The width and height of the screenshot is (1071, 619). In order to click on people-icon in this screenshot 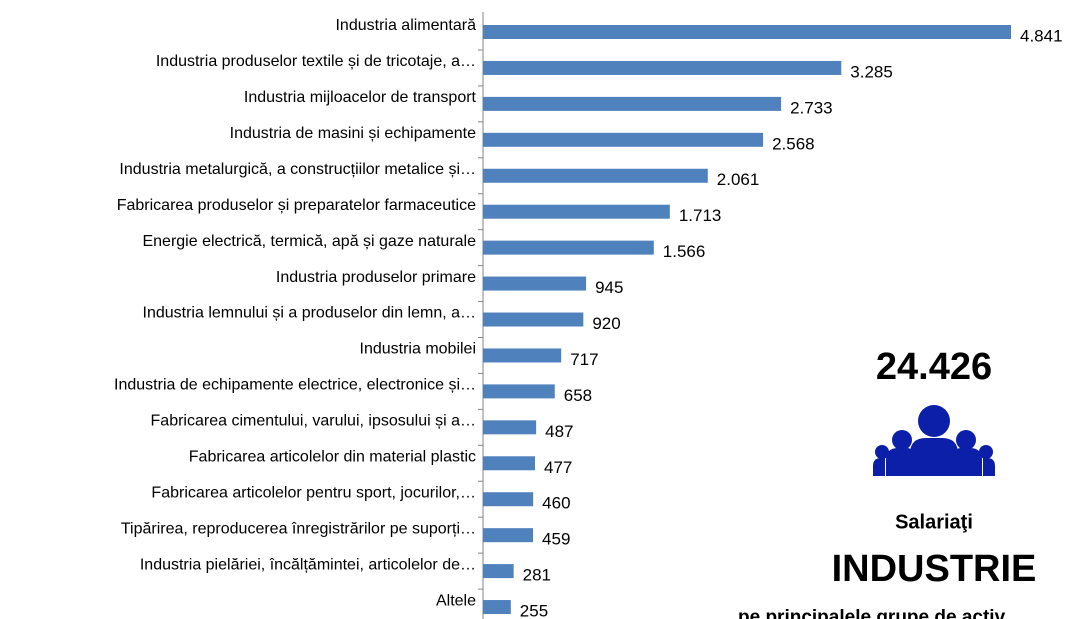, I will do `click(934, 440)`.